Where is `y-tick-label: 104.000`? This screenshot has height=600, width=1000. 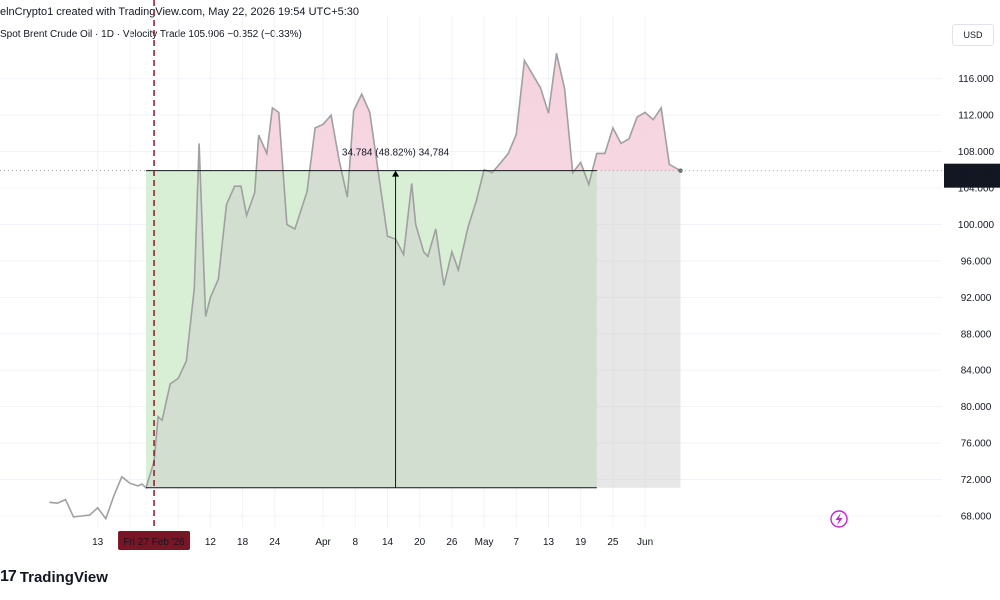
y-tick-label: 104.000 is located at coordinates (976, 189).